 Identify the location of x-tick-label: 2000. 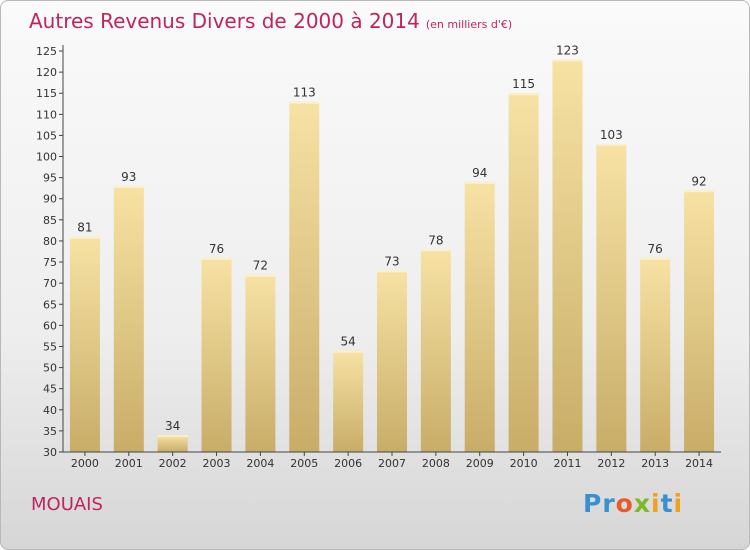
(85, 463).